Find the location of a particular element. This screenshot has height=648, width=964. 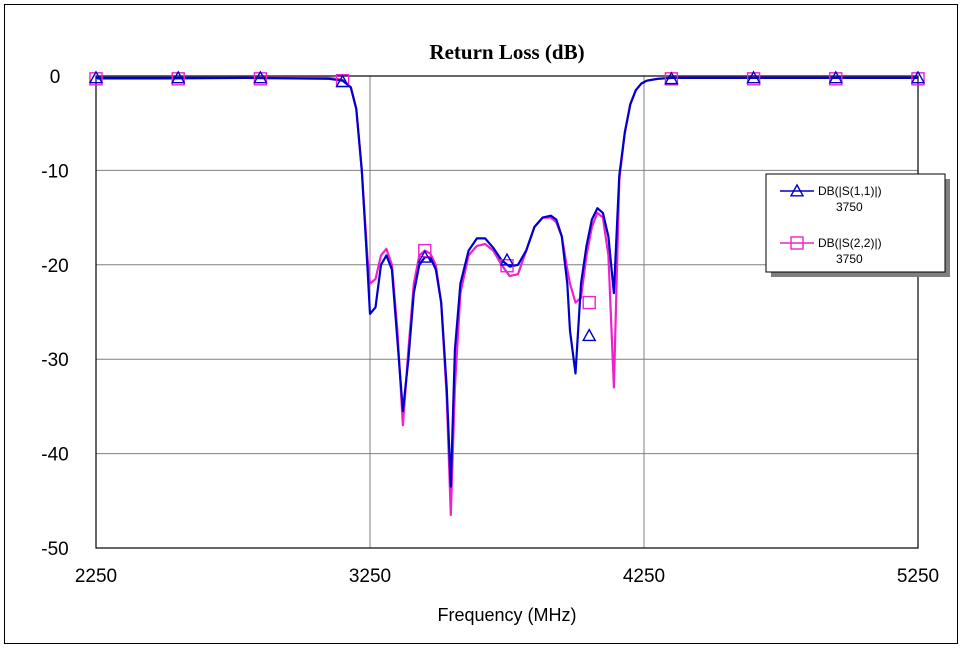

y-tick-label: 0 is located at coordinates (55, 77).